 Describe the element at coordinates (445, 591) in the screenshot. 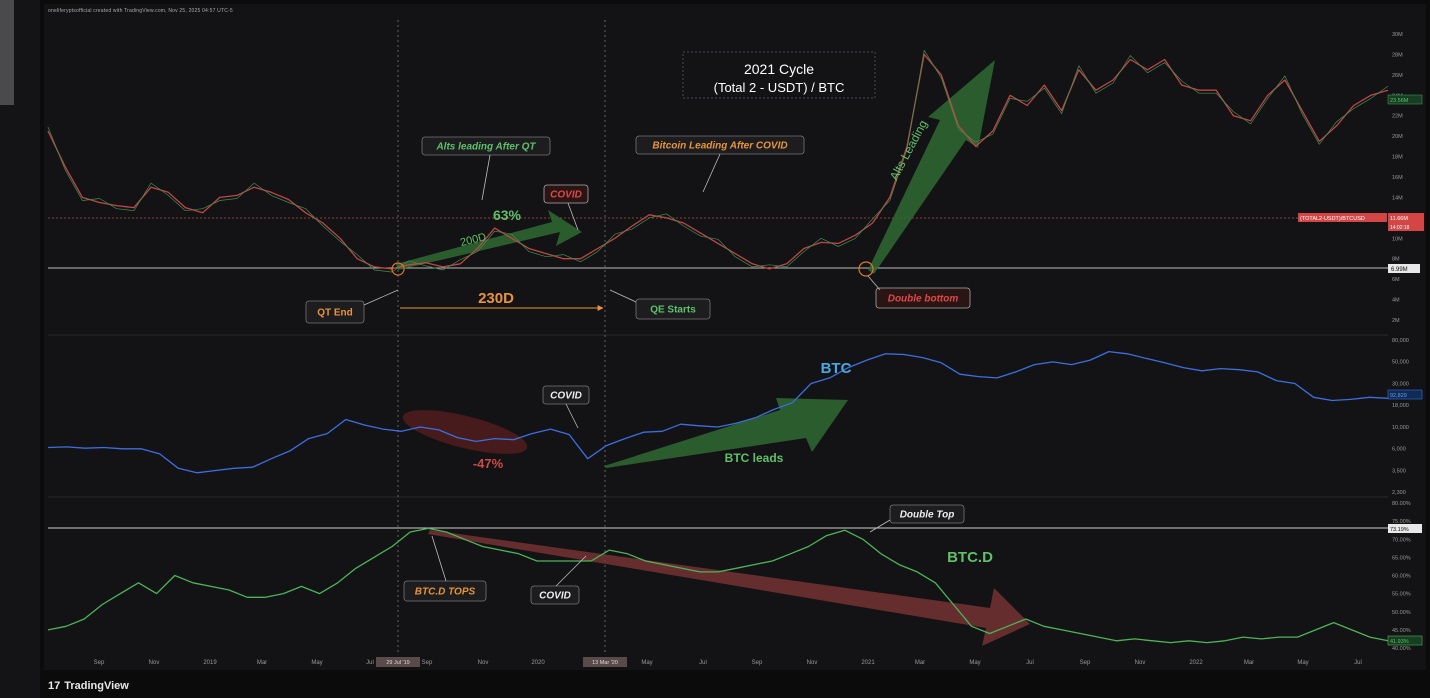

I see `label-btcd-tops-box` at that location.